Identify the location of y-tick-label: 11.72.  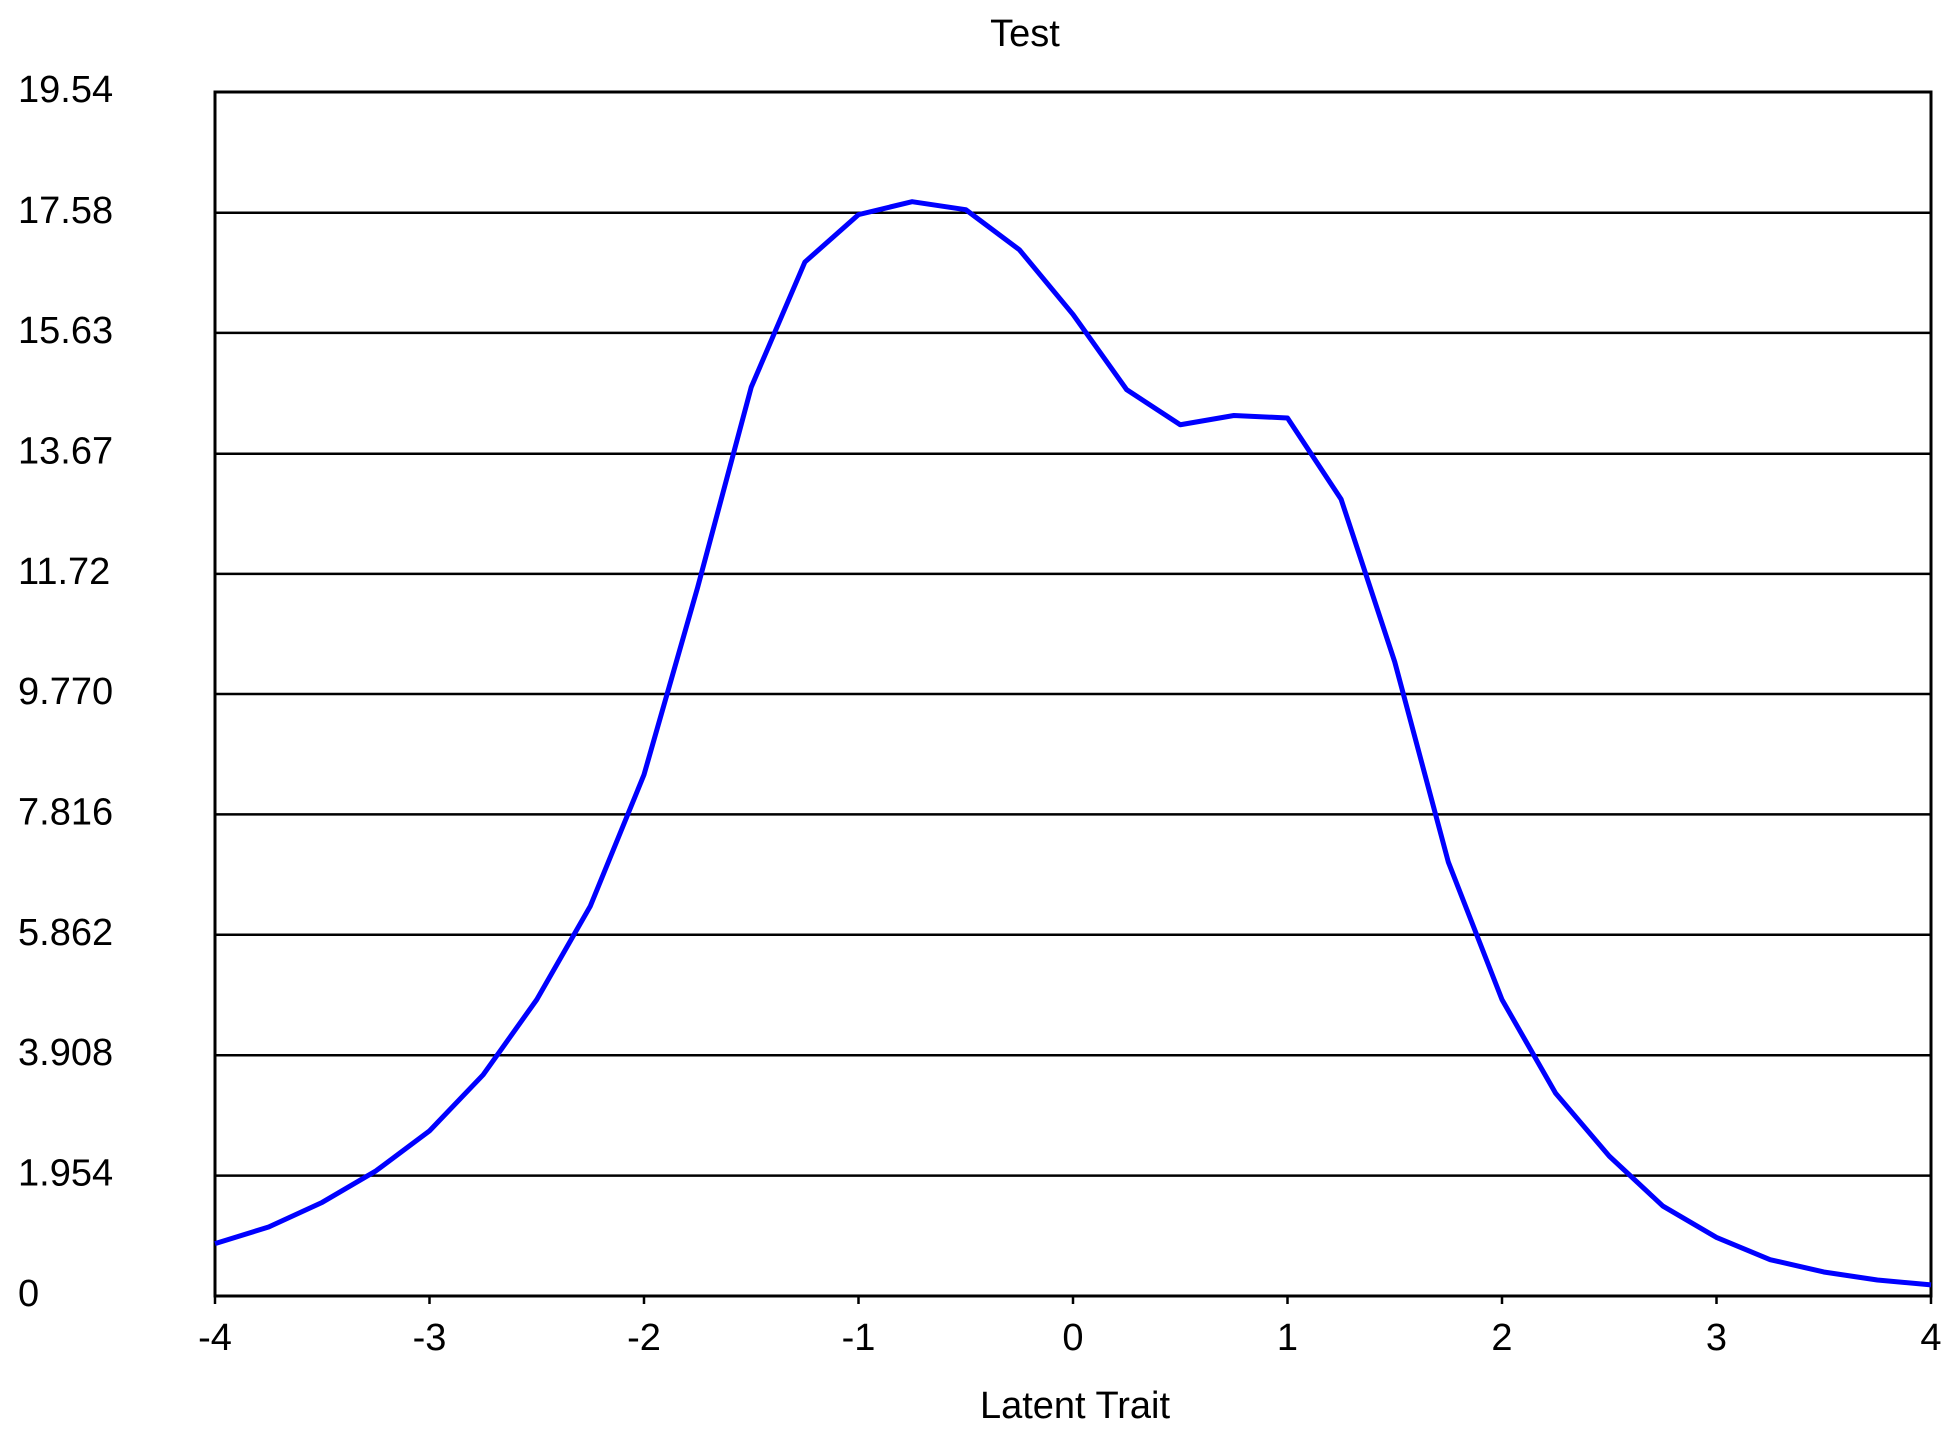
(64, 572).